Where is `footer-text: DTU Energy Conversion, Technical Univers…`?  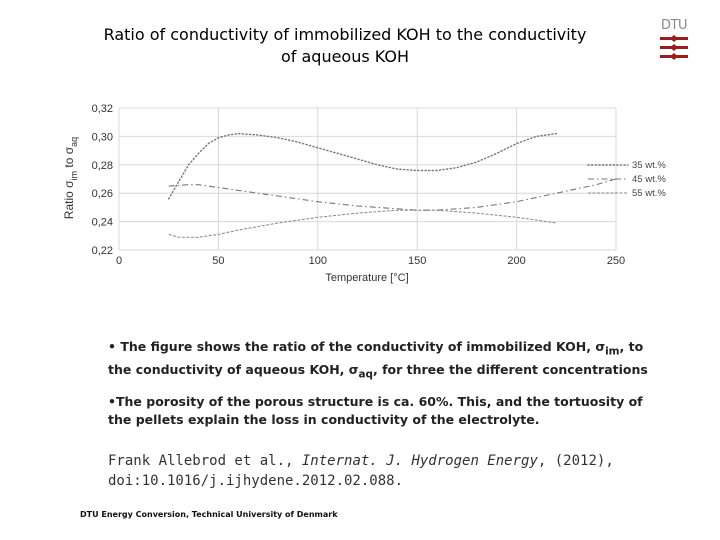
footer-text: DTU Energy Conversion, Technical Univers… is located at coordinates (209, 514).